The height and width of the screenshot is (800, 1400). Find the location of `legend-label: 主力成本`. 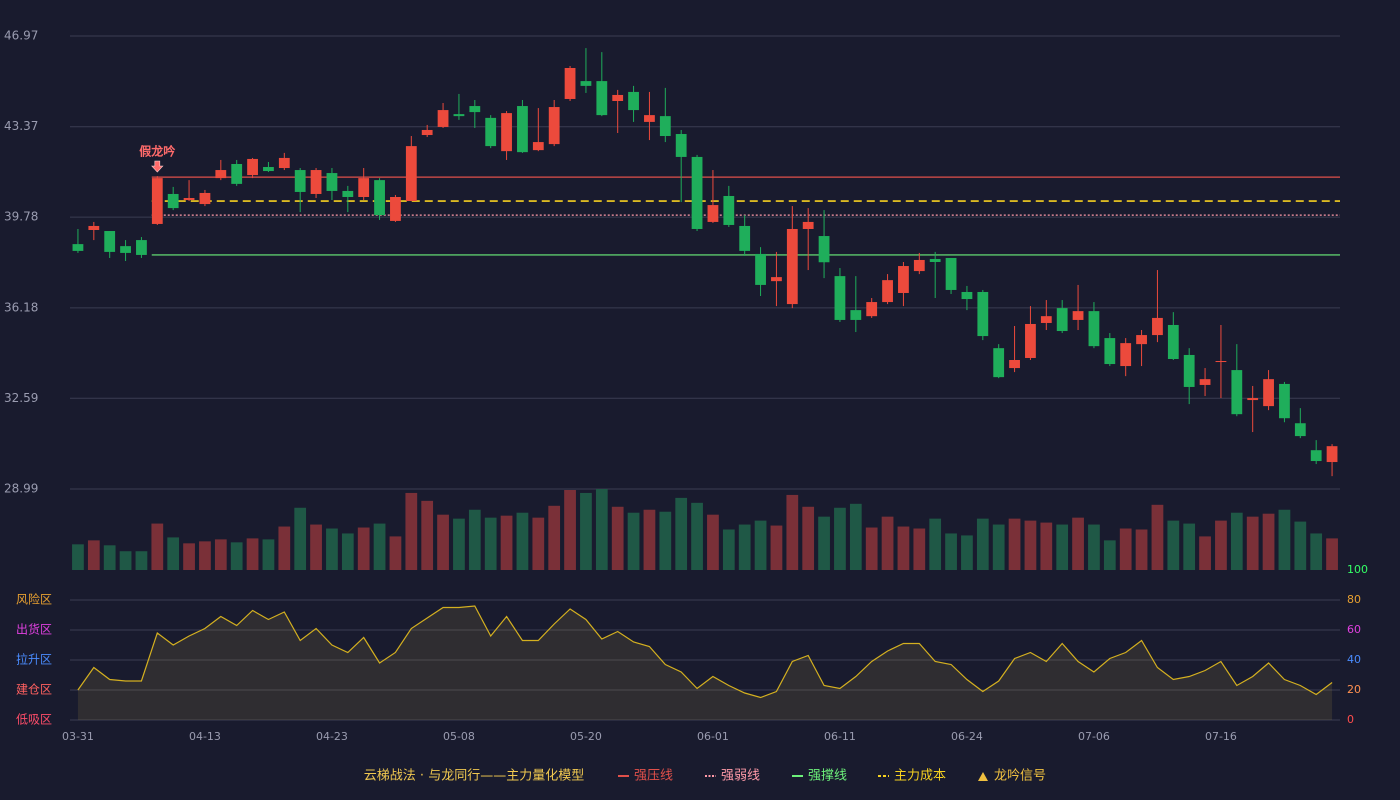

legend-label: 主力成本 is located at coordinates (920, 776).